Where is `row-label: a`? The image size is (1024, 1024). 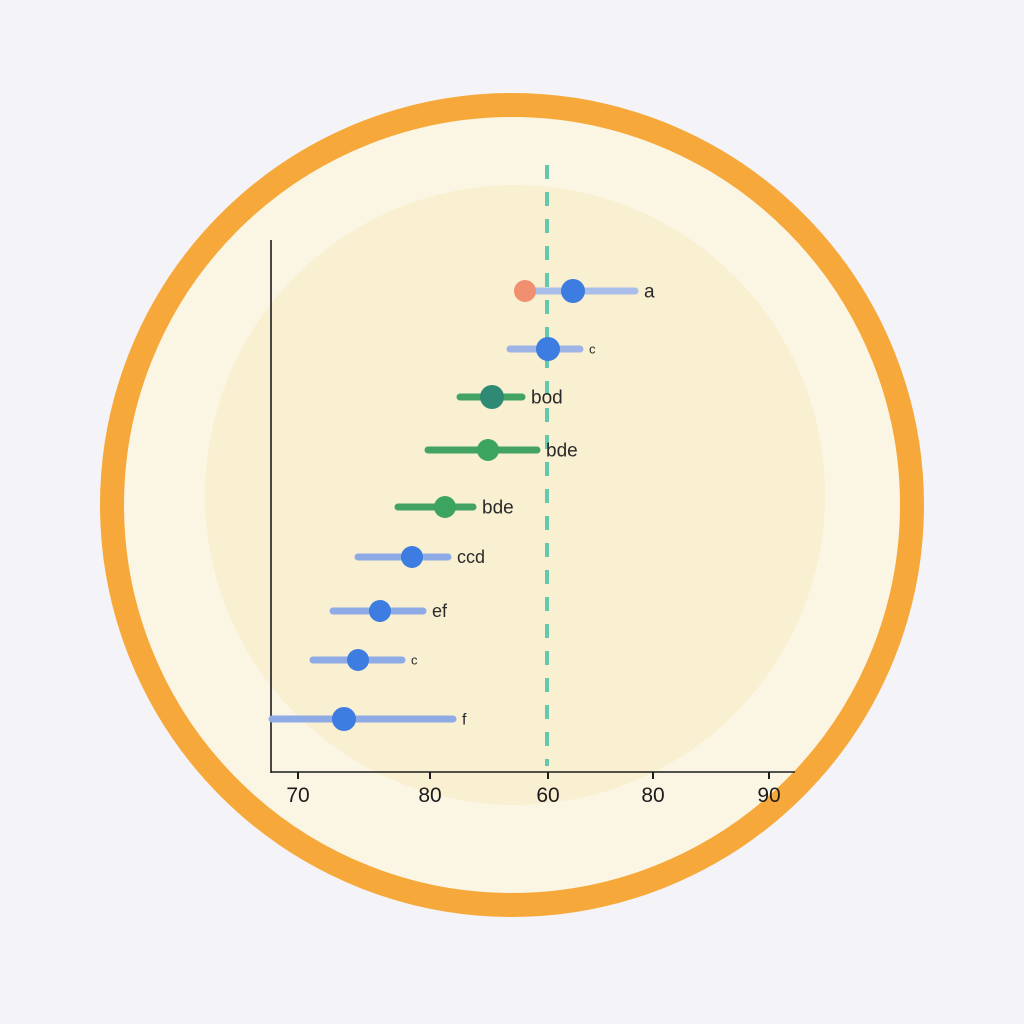
row-label: a is located at coordinates (649, 291).